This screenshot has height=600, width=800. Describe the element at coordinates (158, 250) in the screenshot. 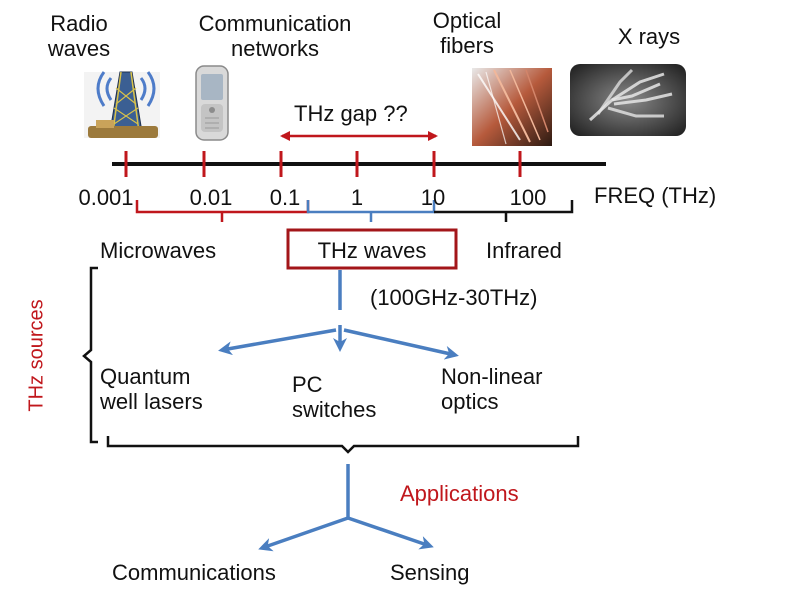

I see `microwaves-label: Microwaves` at that location.